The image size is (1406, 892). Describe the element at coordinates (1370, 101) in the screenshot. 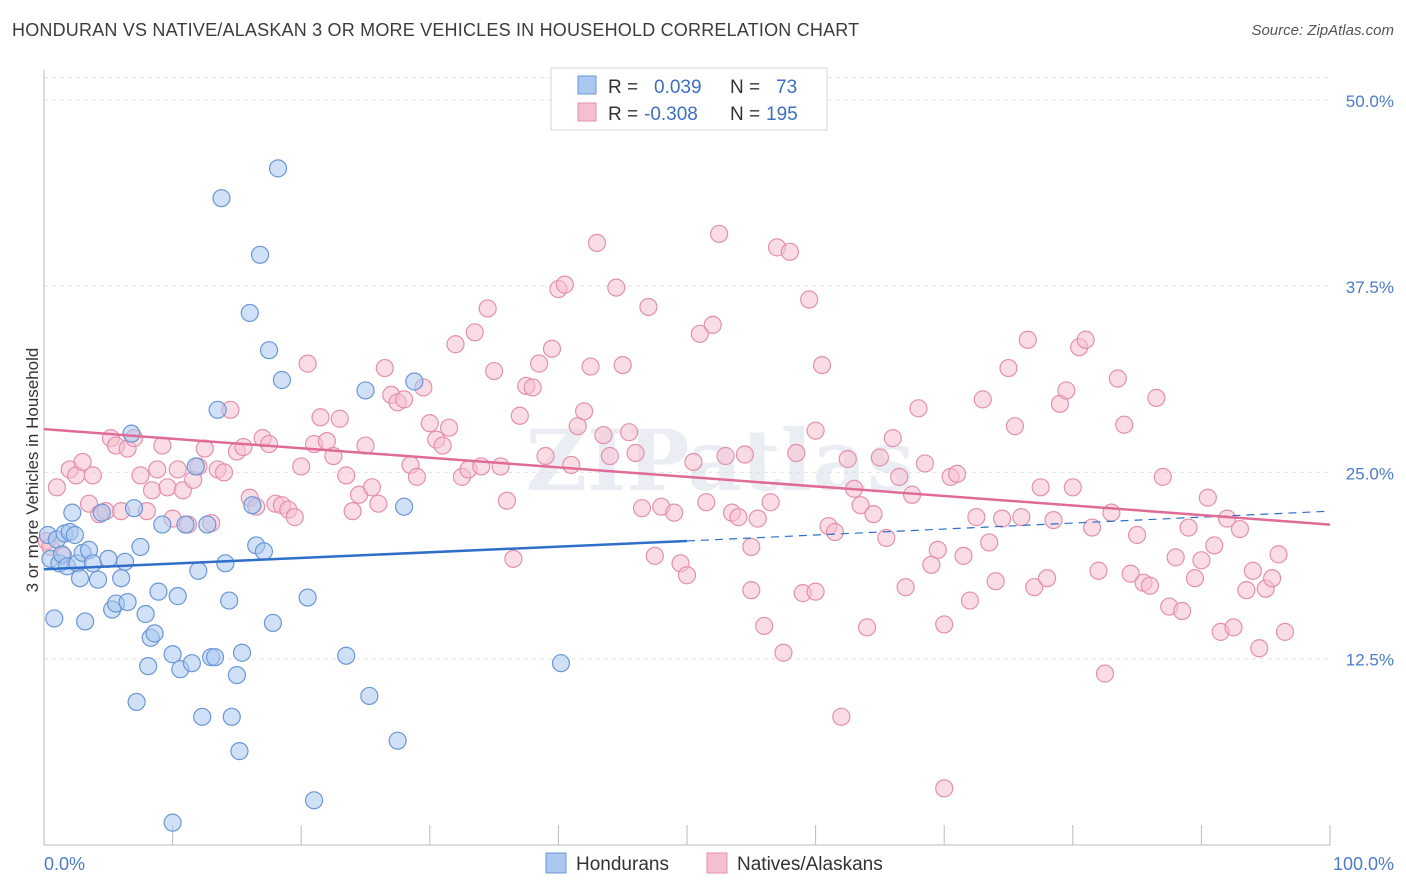

I see `y-tick-label: 50.0%` at that location.